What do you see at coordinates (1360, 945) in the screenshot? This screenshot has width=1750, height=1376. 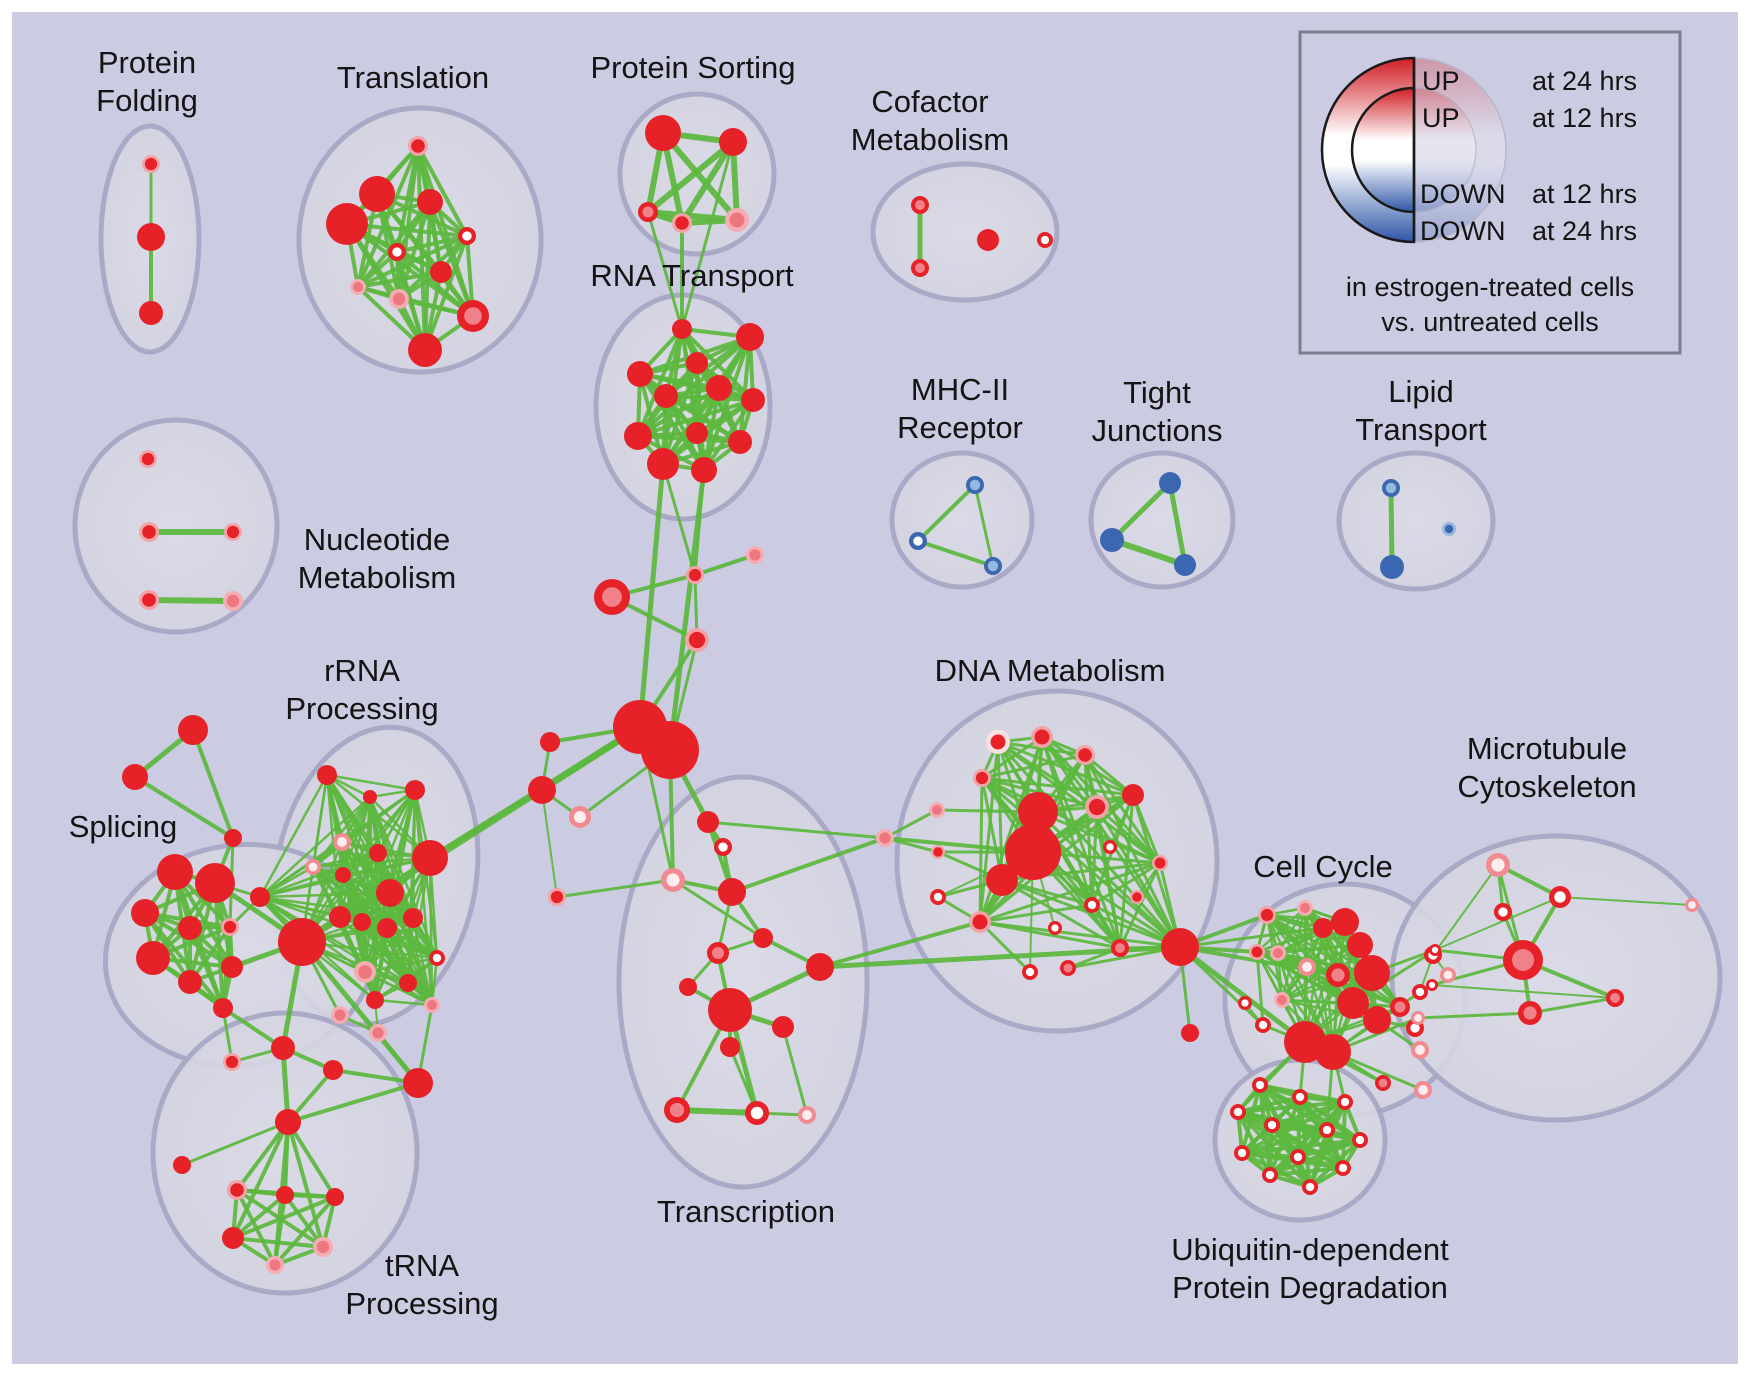 I see `gene-node-cc5` at bounding box center [1360, 945].